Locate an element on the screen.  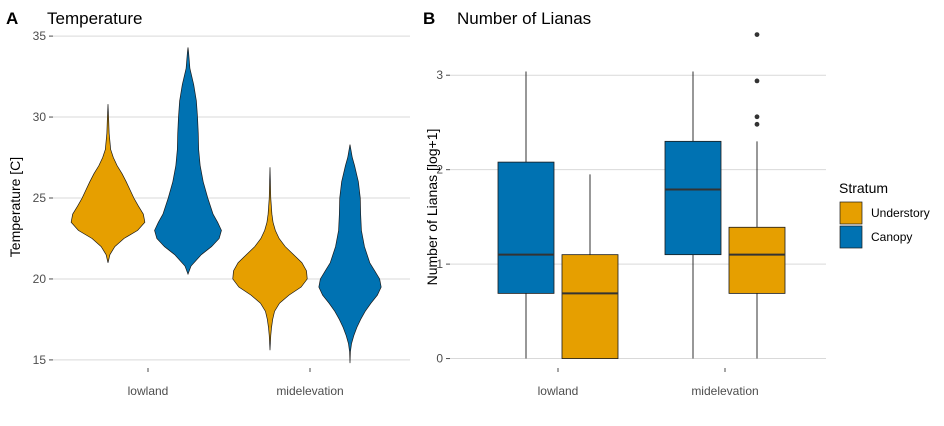
panel-b-x-ticks: lowland midelevation is located at coordinates (648, 383).